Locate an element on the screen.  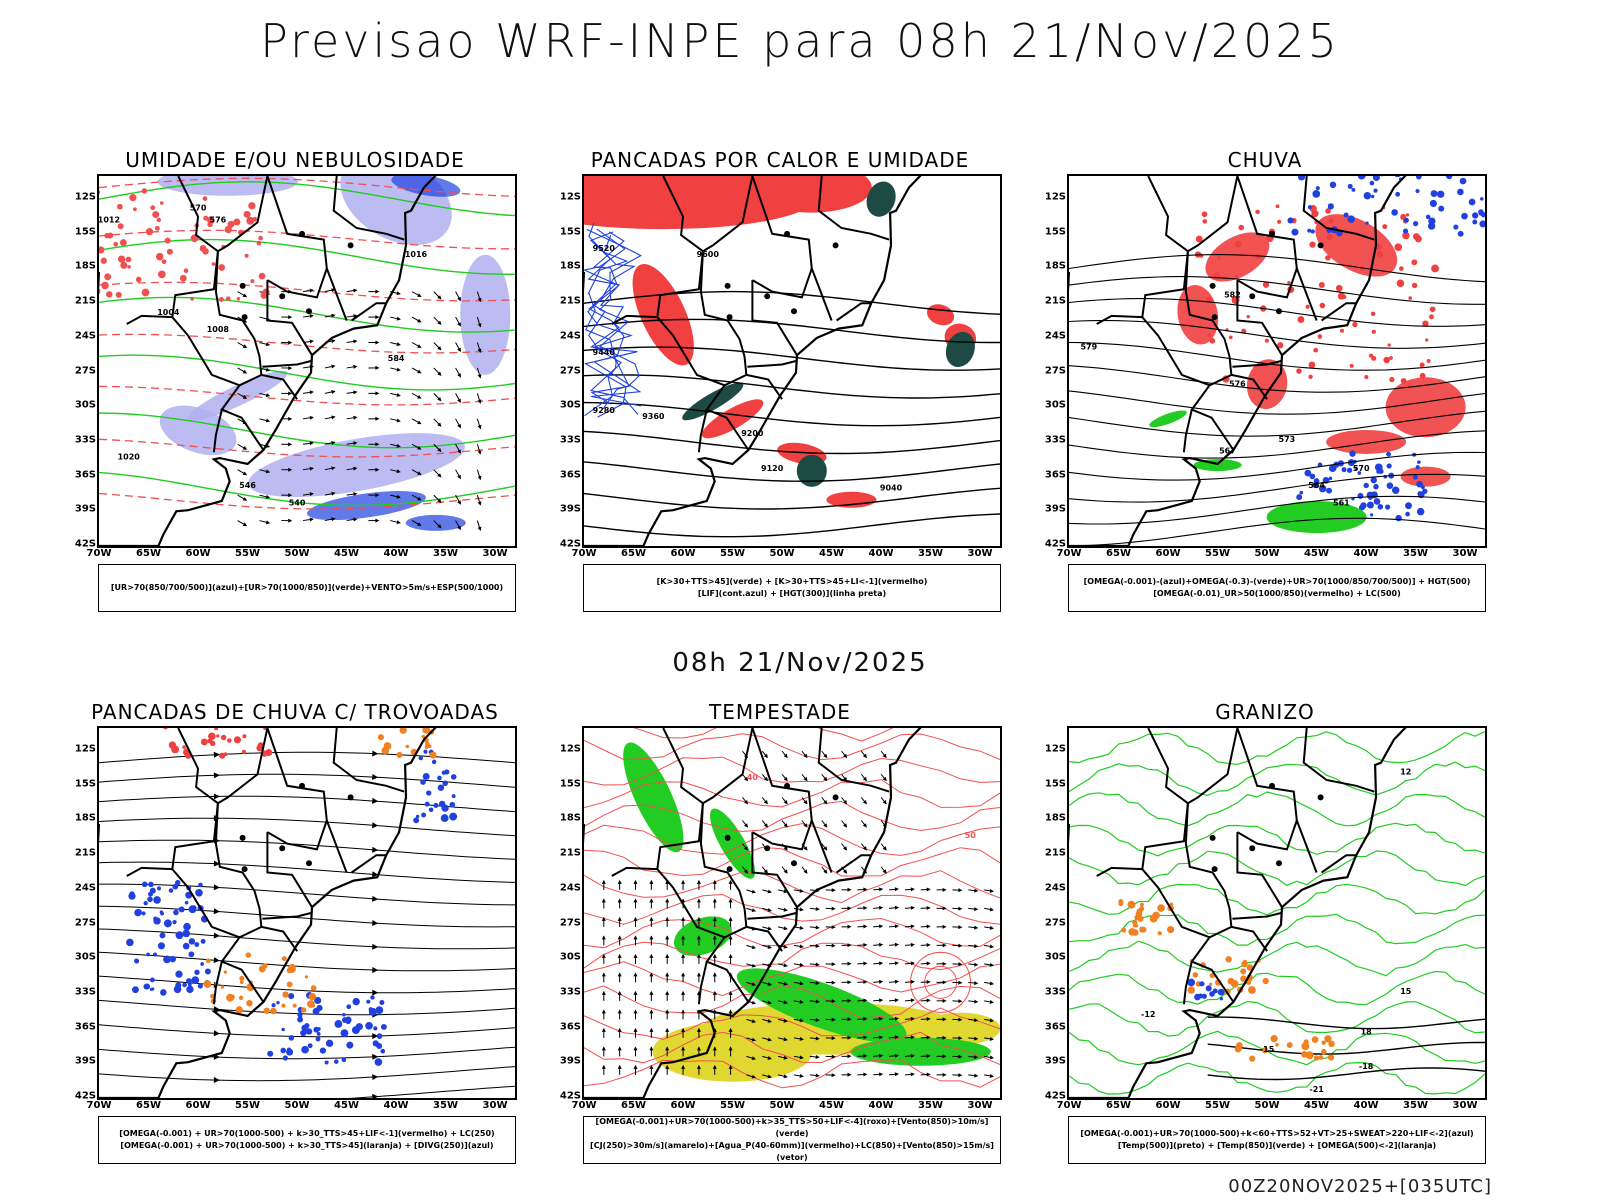
hail-blue-speckle is located at coordinates (1200, 996).